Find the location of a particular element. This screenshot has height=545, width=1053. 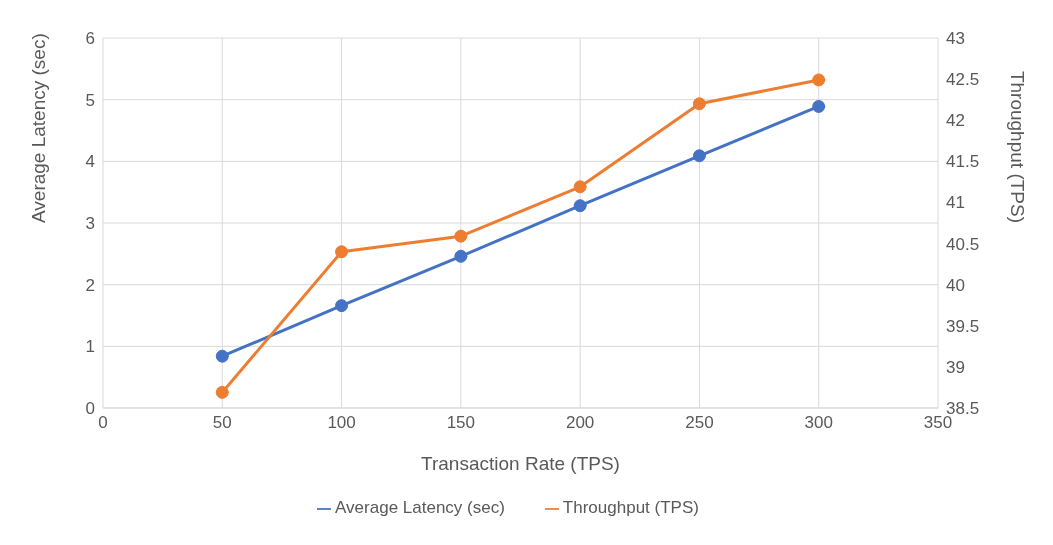

y2-tick-label: 39.5 is located at coordinates (963, 326).